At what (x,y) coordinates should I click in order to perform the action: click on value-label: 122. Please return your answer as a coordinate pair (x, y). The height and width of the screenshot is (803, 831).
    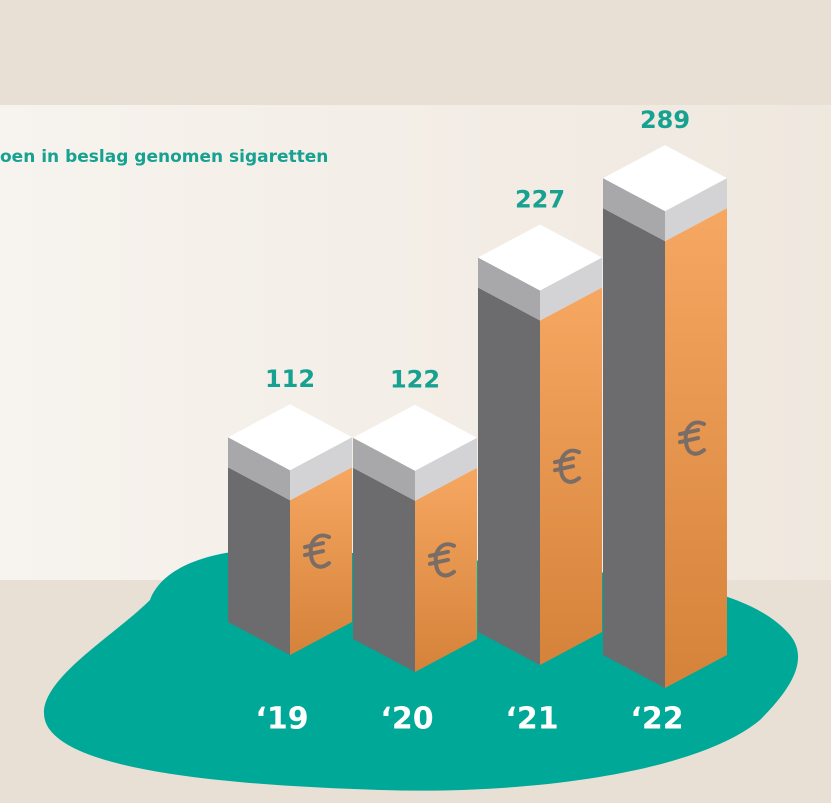
    Looking at the image, I should click on (415, 380).